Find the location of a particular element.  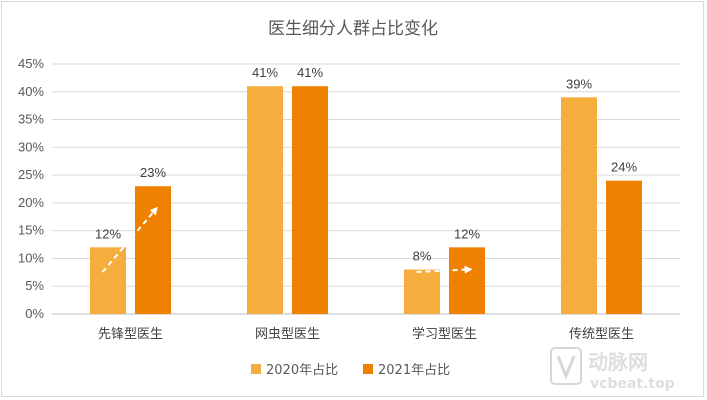

logo-text: 动脉网 is located at coordinates (618, 362).